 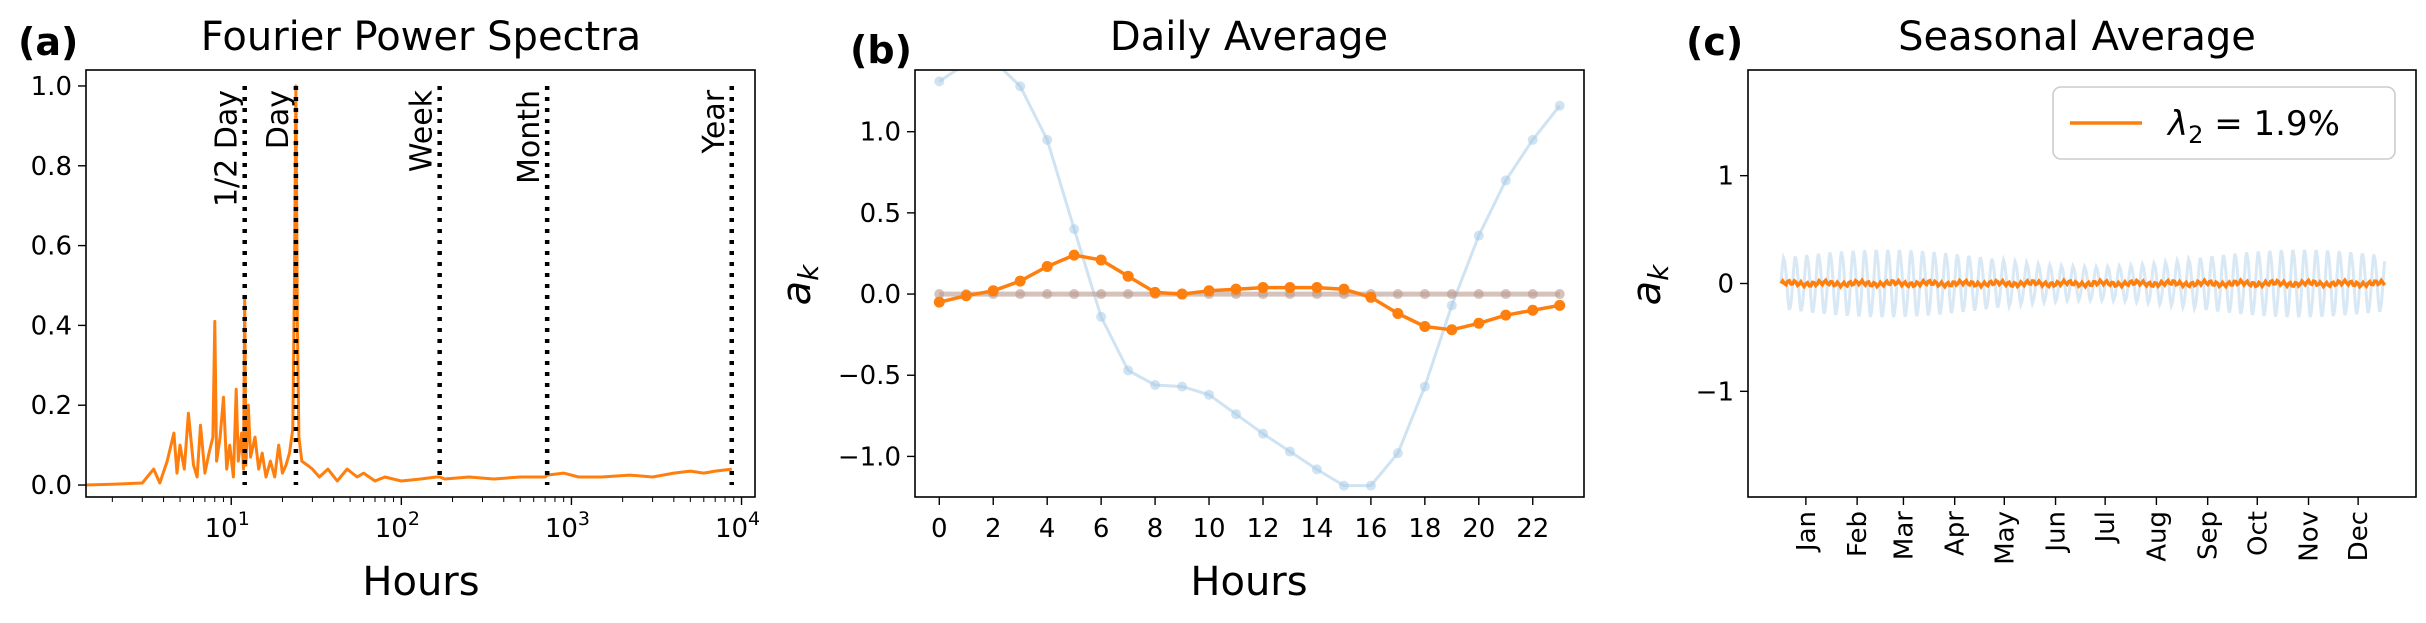 I want to click on panel-label-b: (b), so click(x=881, y=50).